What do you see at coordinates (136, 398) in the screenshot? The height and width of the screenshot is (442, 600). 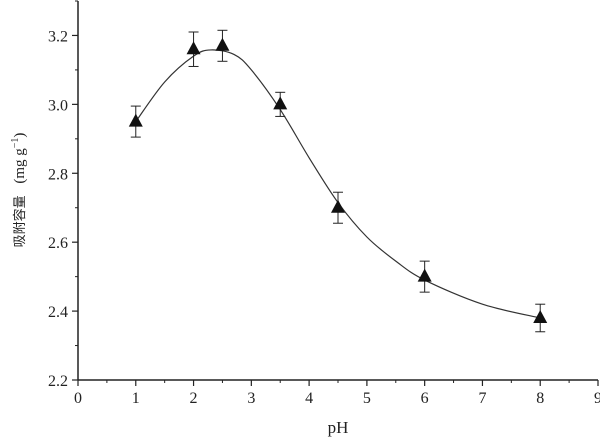 I see `x-tick-label: 1` at bounding box center [136, 398].